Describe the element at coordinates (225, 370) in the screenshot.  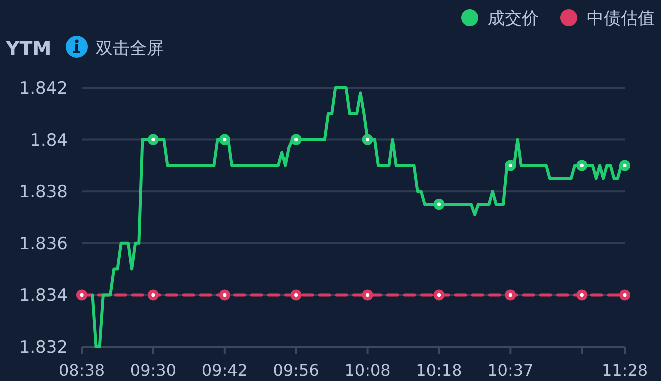
I see `x-tick-label: 09:42` at that location.